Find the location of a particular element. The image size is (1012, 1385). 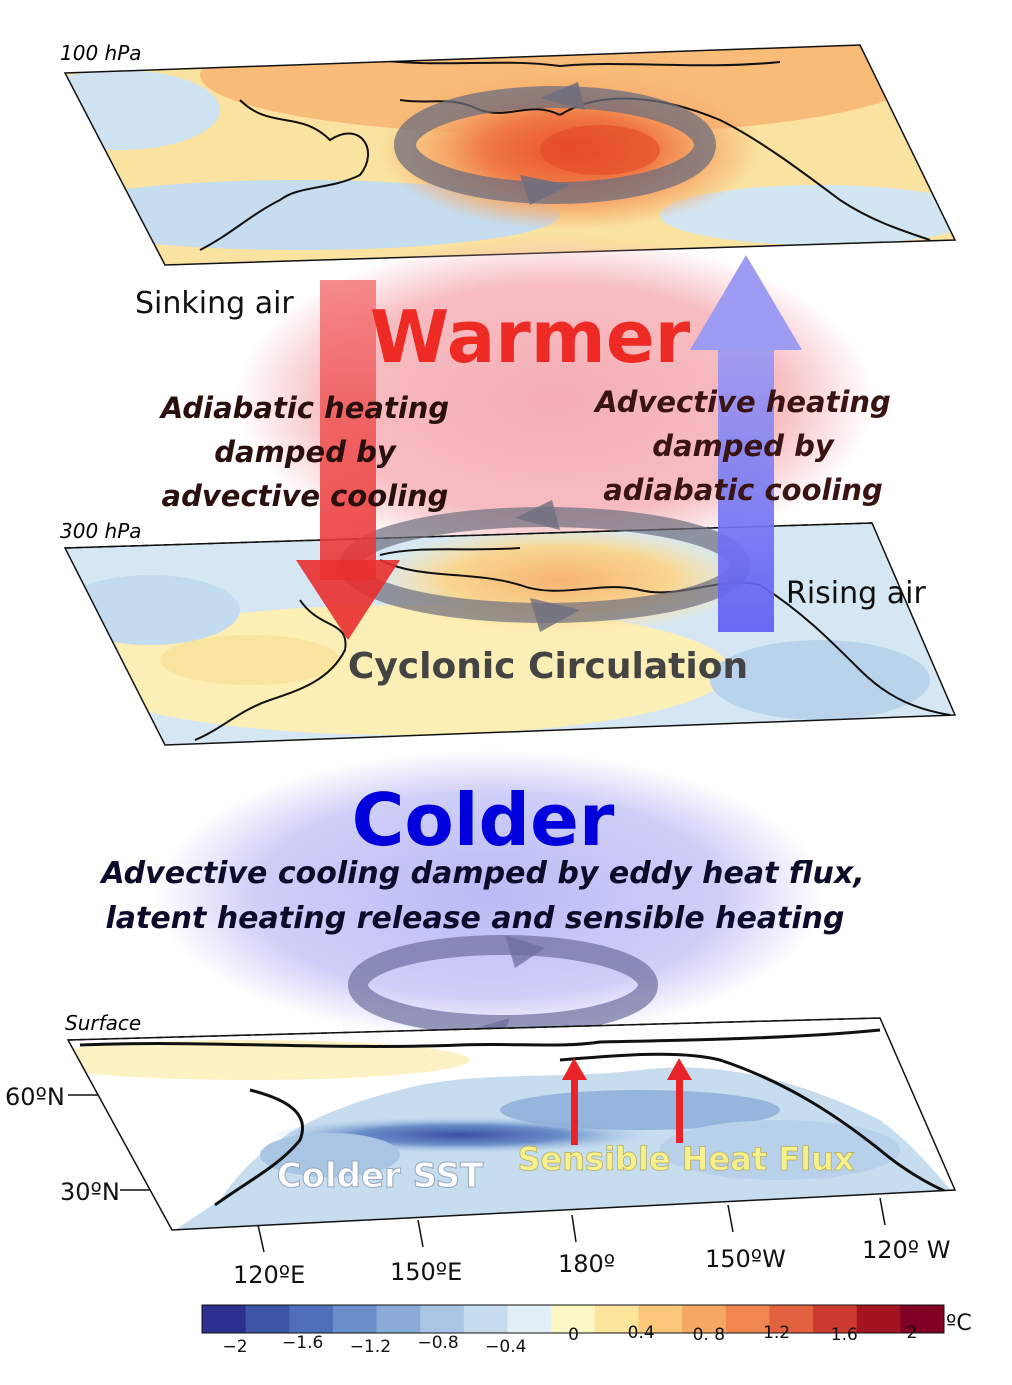

colorbar-tick-label: −0.8 is located at coordinates (437, 1343).